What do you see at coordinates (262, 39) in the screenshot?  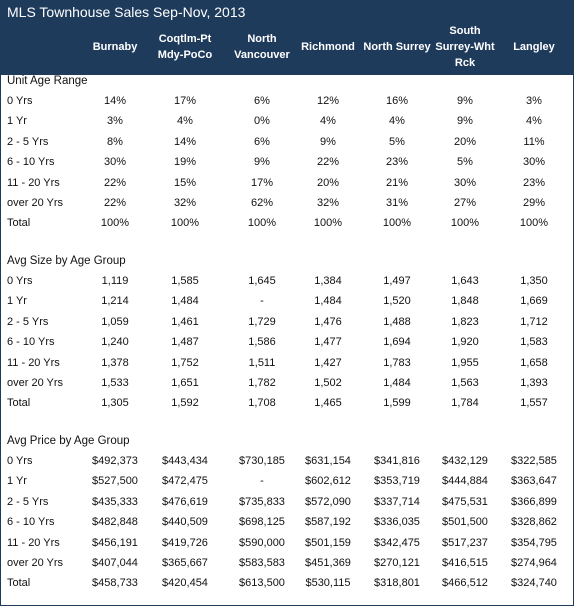 I see `column-header-line: North` at bounding box center [262, 39].